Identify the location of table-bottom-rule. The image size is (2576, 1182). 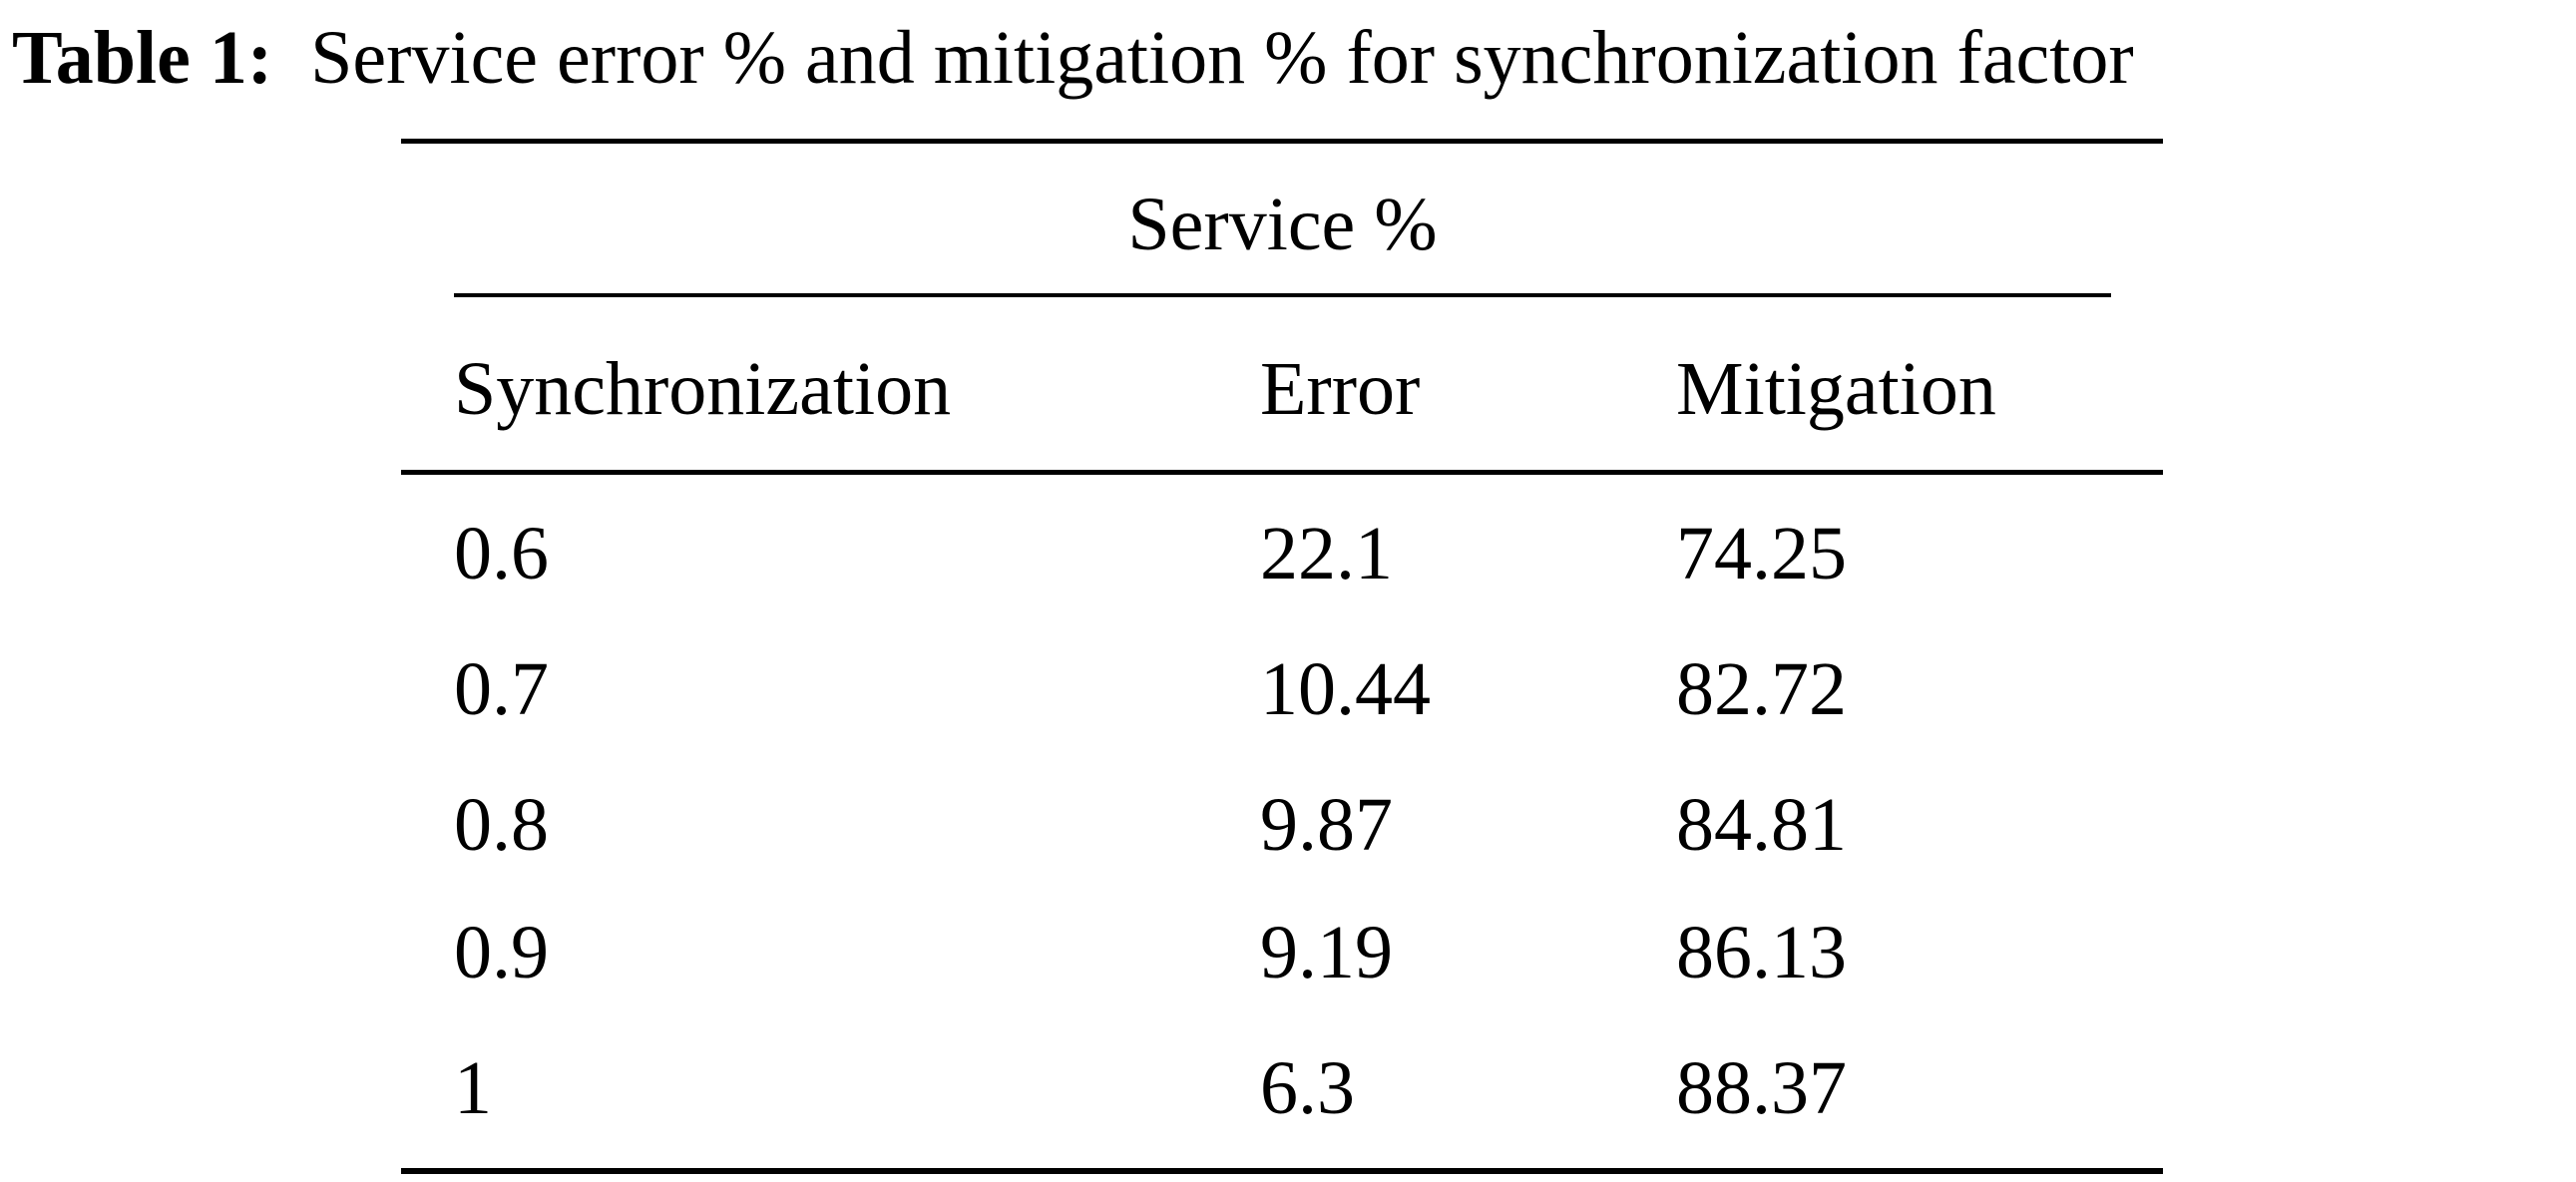
(1282, 1171).